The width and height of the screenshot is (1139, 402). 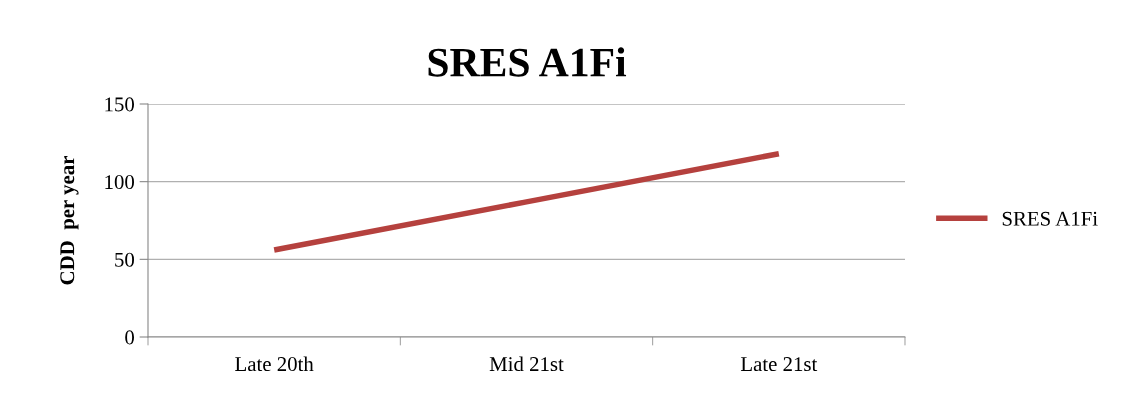 What do you see at coordinates (1050, 218) in the screenshot?
I see `legend-label: SRES A1Fi` at bounding box center [1050, 218].